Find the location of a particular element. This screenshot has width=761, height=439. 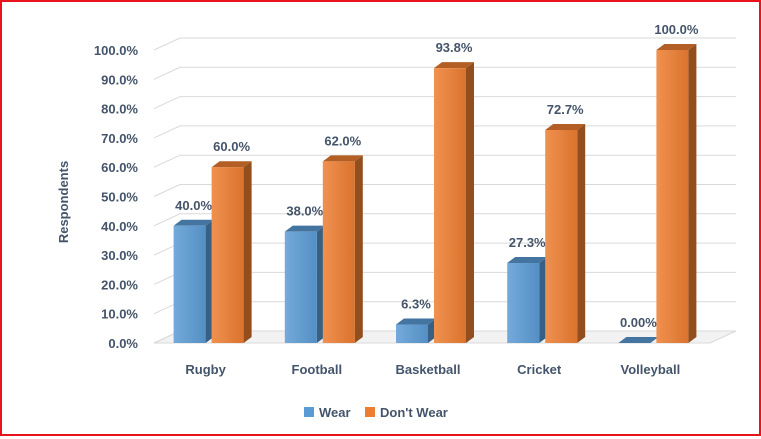

x-tick-label: Football is located at coordinates (317, 369).